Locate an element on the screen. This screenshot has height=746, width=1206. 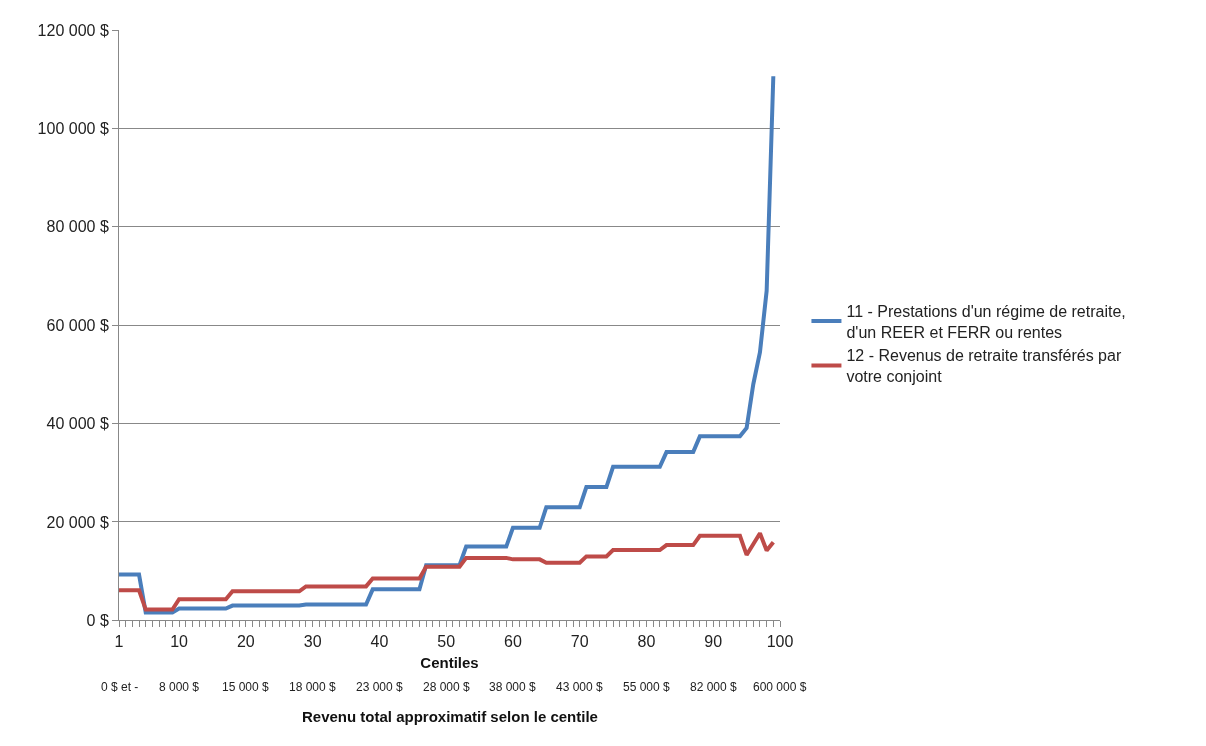
x-tick-label: 50 is located at coordinates (446, 641).